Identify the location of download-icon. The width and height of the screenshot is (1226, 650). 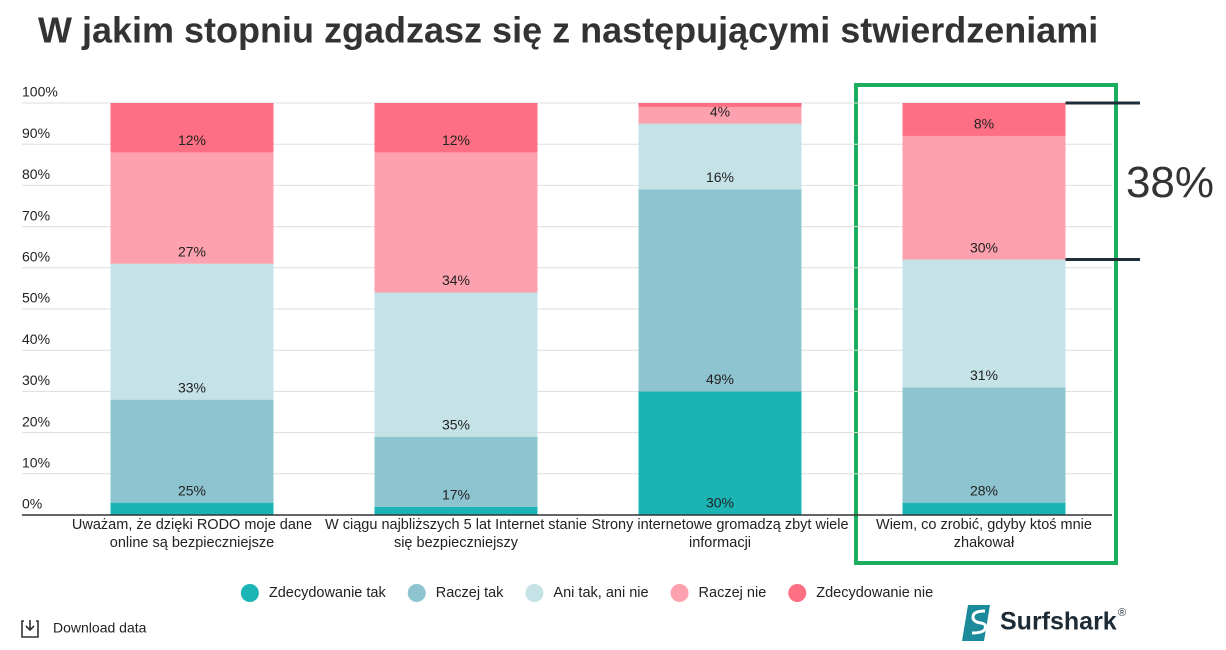
(30, 629).